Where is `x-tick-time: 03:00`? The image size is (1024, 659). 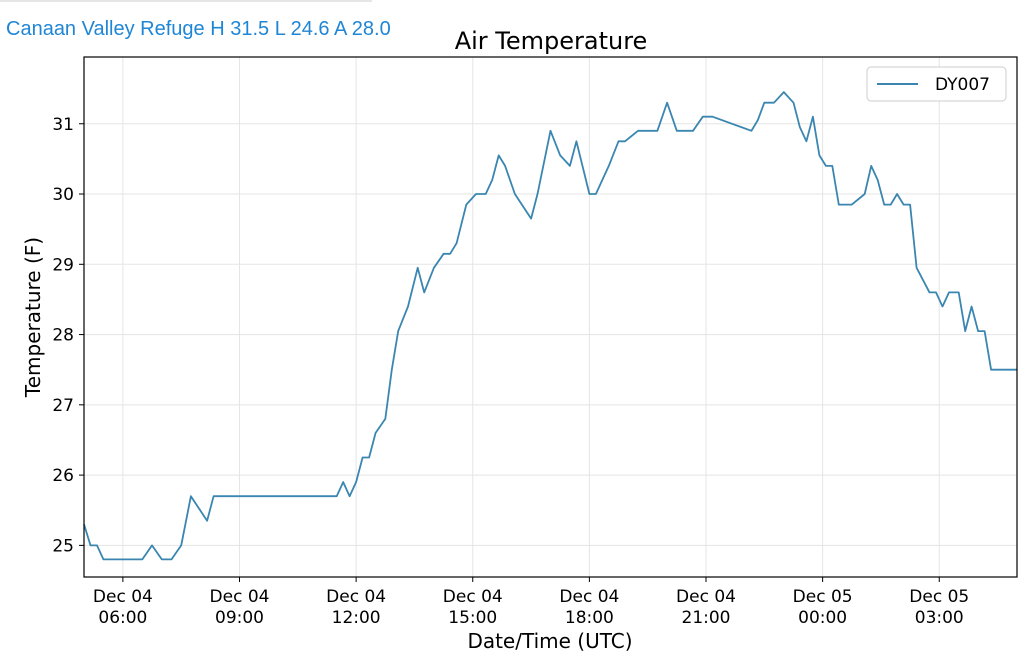 x-tick-time: 03:00 is located at coordinates (939, 618).